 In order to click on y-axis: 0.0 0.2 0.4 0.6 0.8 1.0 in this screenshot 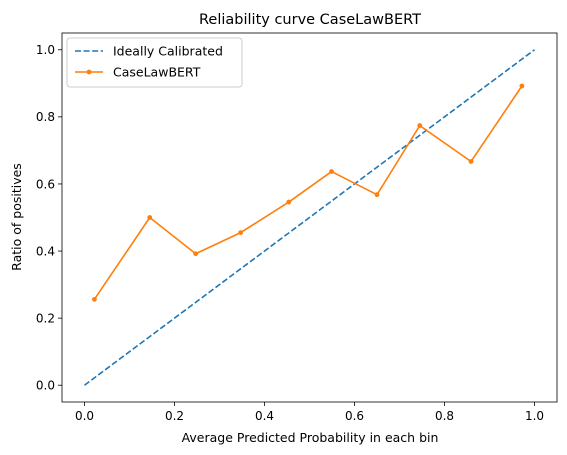, I will do `click(49, 218)`.